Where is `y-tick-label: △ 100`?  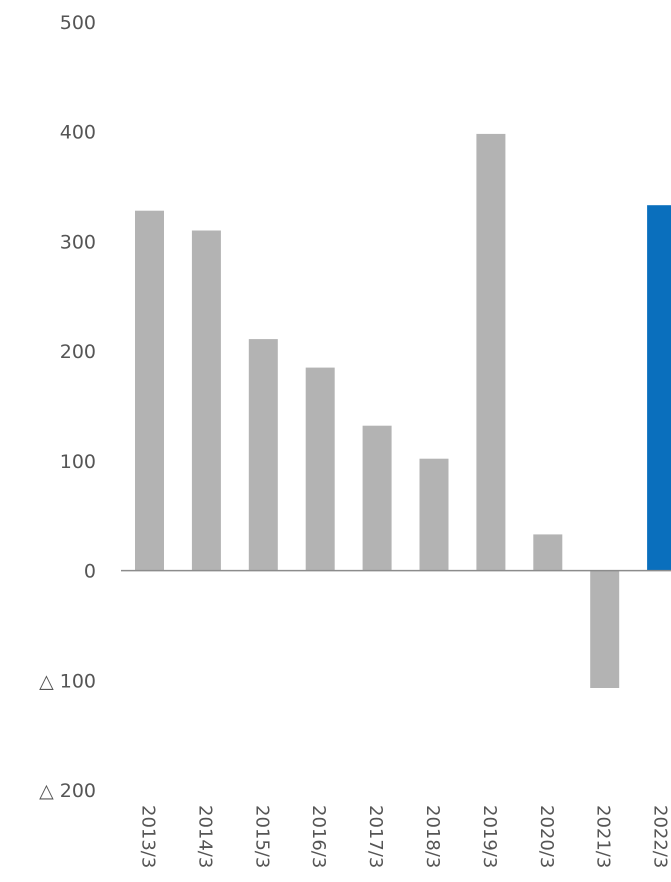
y-tick-label: △ 100 is located at coordinates (67, 681).